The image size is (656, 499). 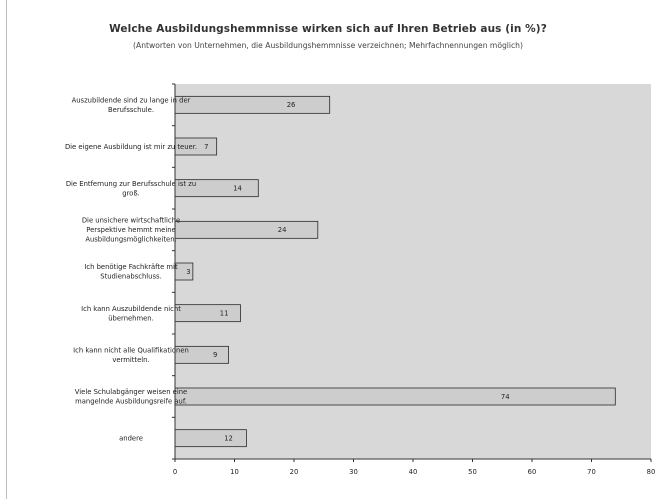 I want to click on bar-value-label: 12, so click(x=228, y=439).